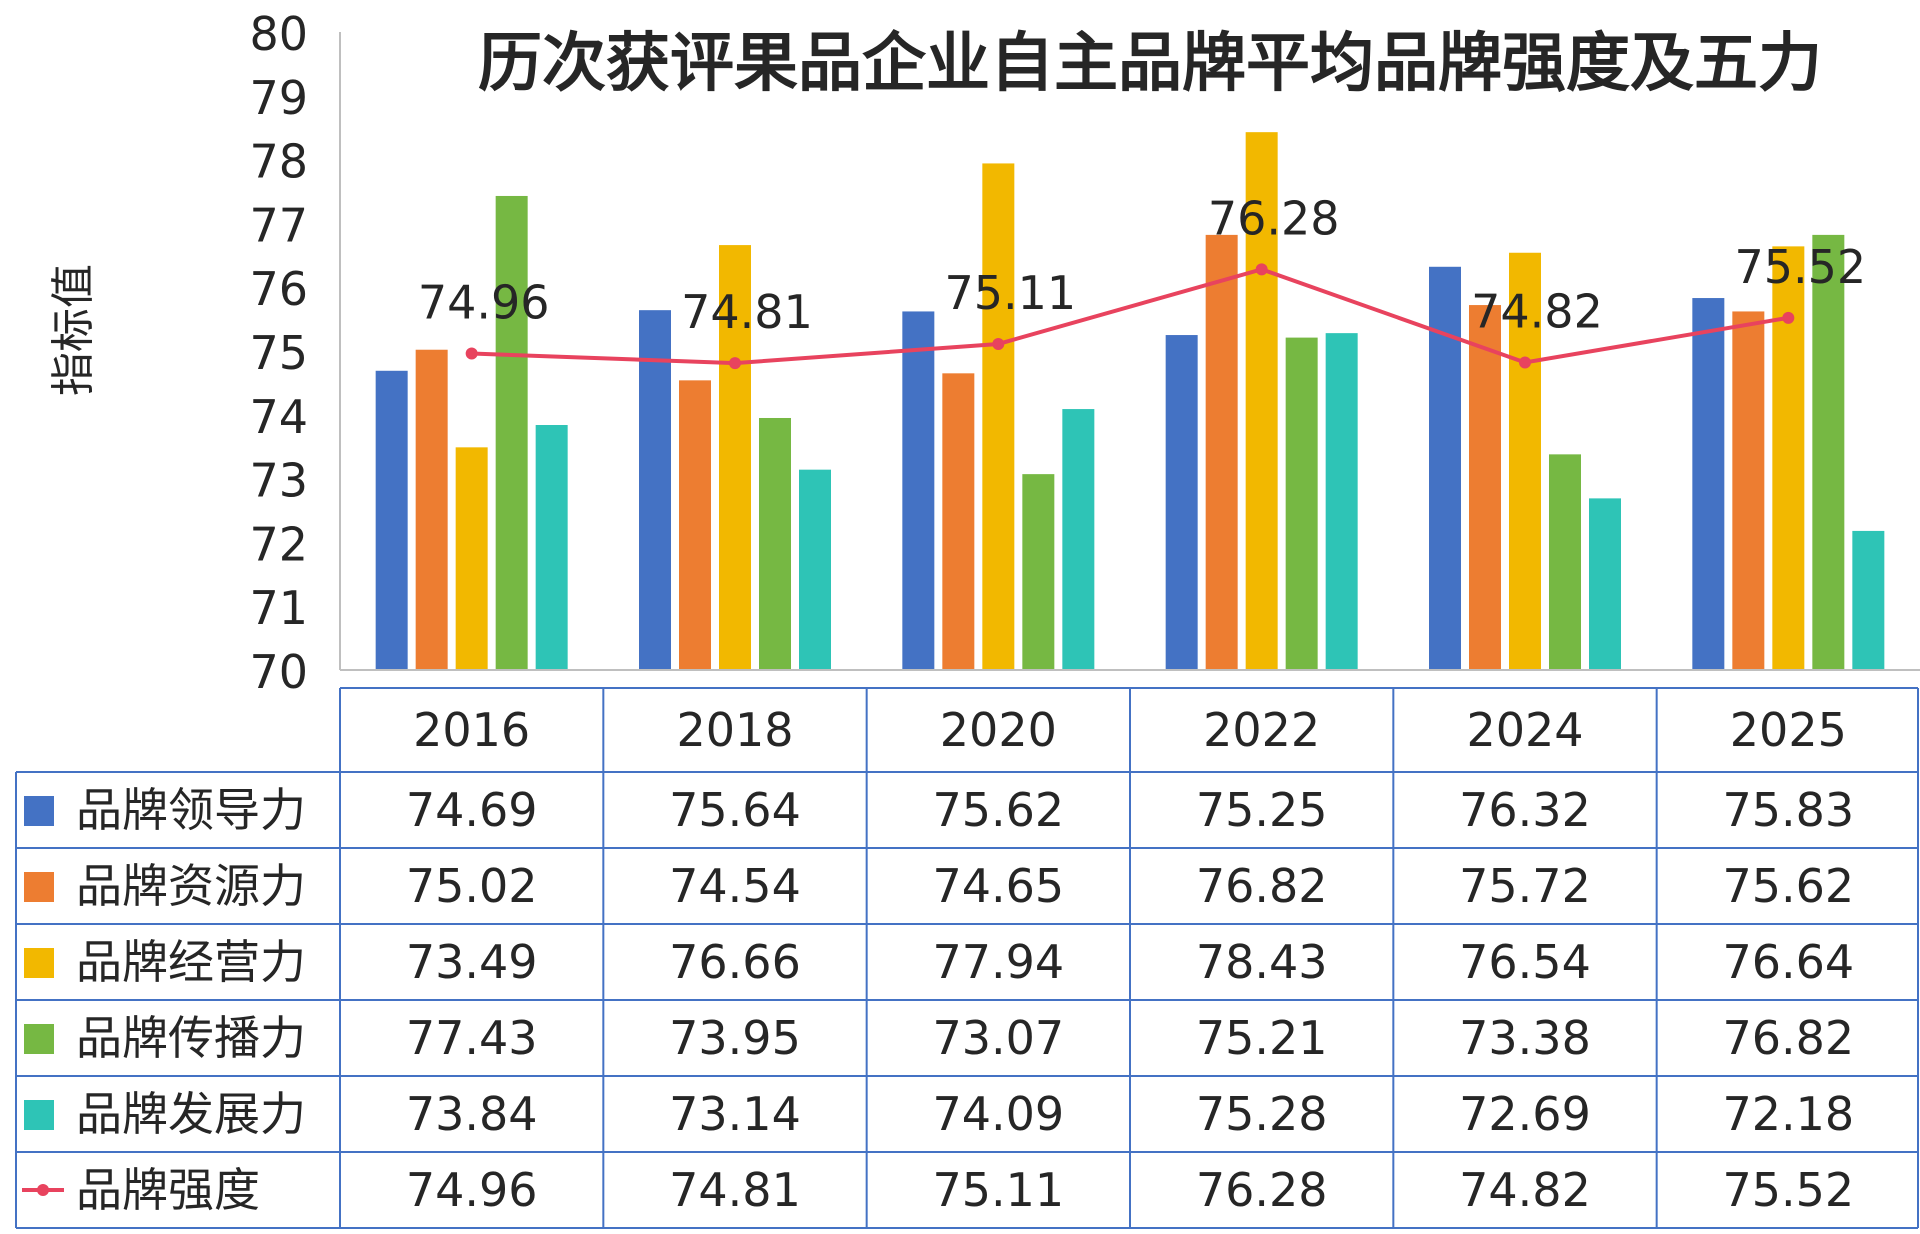 This screenshot has width=1920, height=1234. I want to click on legend-label-s2: 品牌经营力, so click(191, 962).